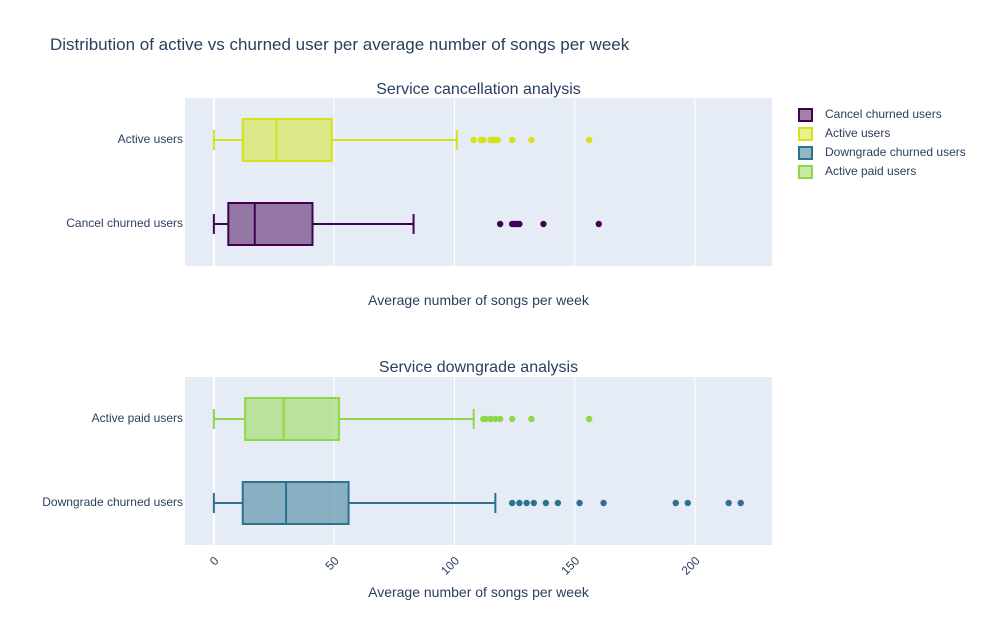 The image size is (1000, 625). I want to click on y-tick-label: Active paid users, so click(137, 418).